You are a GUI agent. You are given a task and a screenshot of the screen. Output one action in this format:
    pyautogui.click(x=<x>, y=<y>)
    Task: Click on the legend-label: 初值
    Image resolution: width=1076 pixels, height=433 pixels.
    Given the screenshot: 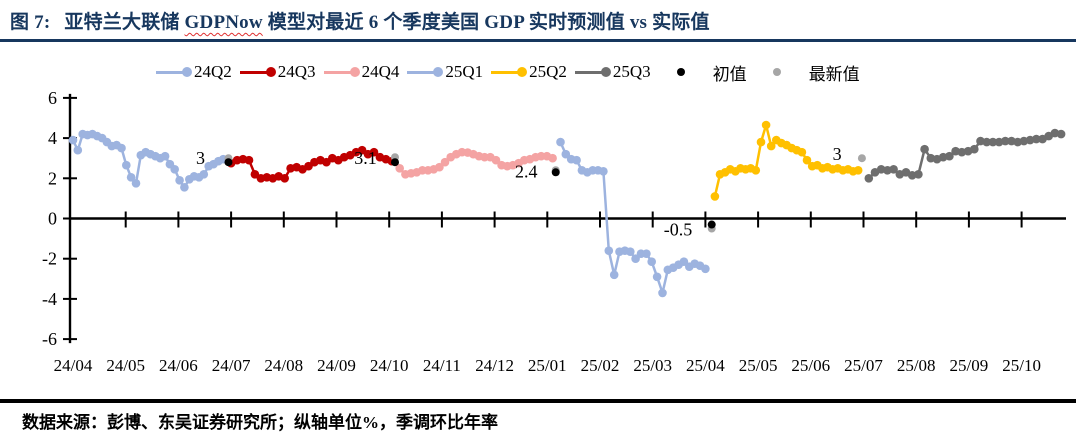 What is the action you would take?
    pyautogui.click(x=729, y=74)
    